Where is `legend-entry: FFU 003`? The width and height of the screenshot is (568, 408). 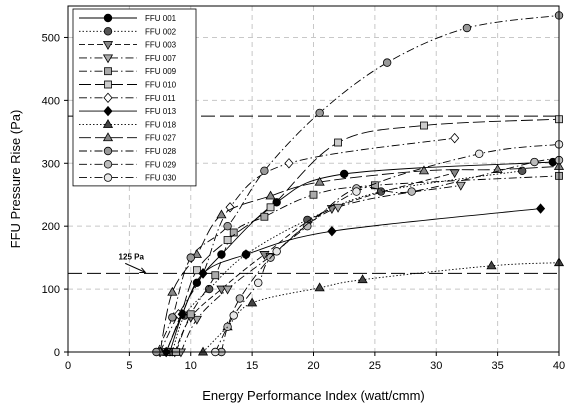 legend-entry: FFU 003 is located at coordinates (128, 46).